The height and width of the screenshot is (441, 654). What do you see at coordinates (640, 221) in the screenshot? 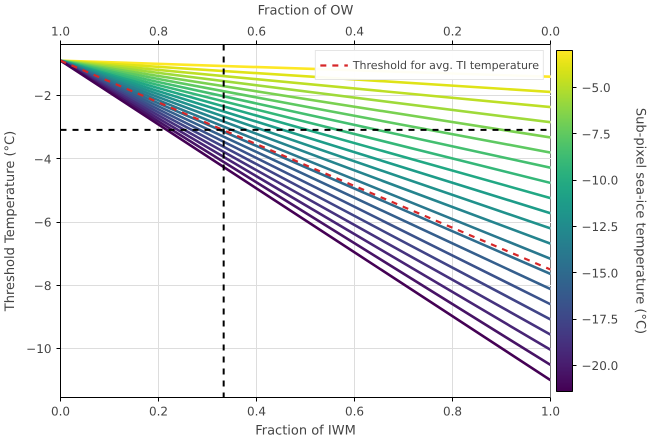
I see `color-bar-title: Sub-pixel sea-ice temperature (°C)` at bounding box center [640, 221].